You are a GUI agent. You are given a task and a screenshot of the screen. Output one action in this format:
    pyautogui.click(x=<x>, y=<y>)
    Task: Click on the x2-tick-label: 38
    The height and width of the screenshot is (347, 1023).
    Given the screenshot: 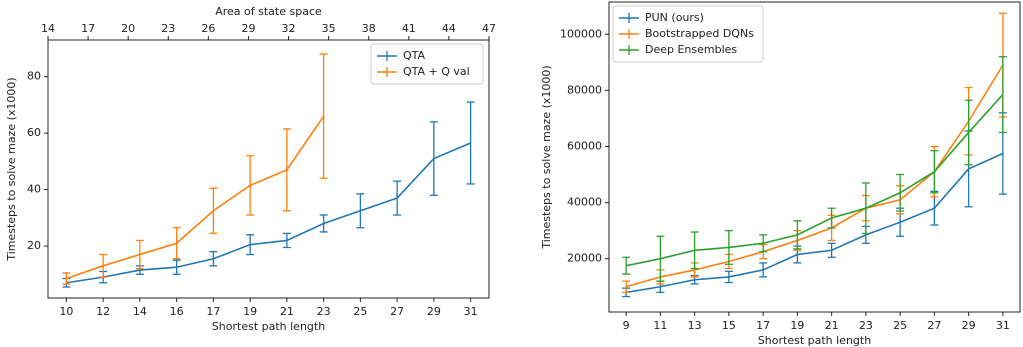 What is the action you would take?
    pyautogui.click(x=369, y=28)
    